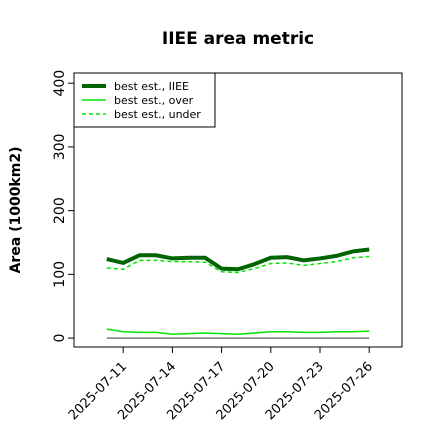  Describe the element at coordinates (151, 86) in the screenshot. I see `legend-label: best est., IIEE` at that location.